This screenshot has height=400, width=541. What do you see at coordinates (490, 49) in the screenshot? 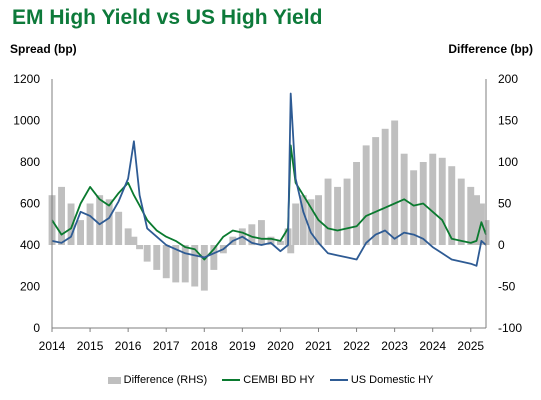
I see `right-axis-title: Difference (bp)` at bounding box center [490, 49].